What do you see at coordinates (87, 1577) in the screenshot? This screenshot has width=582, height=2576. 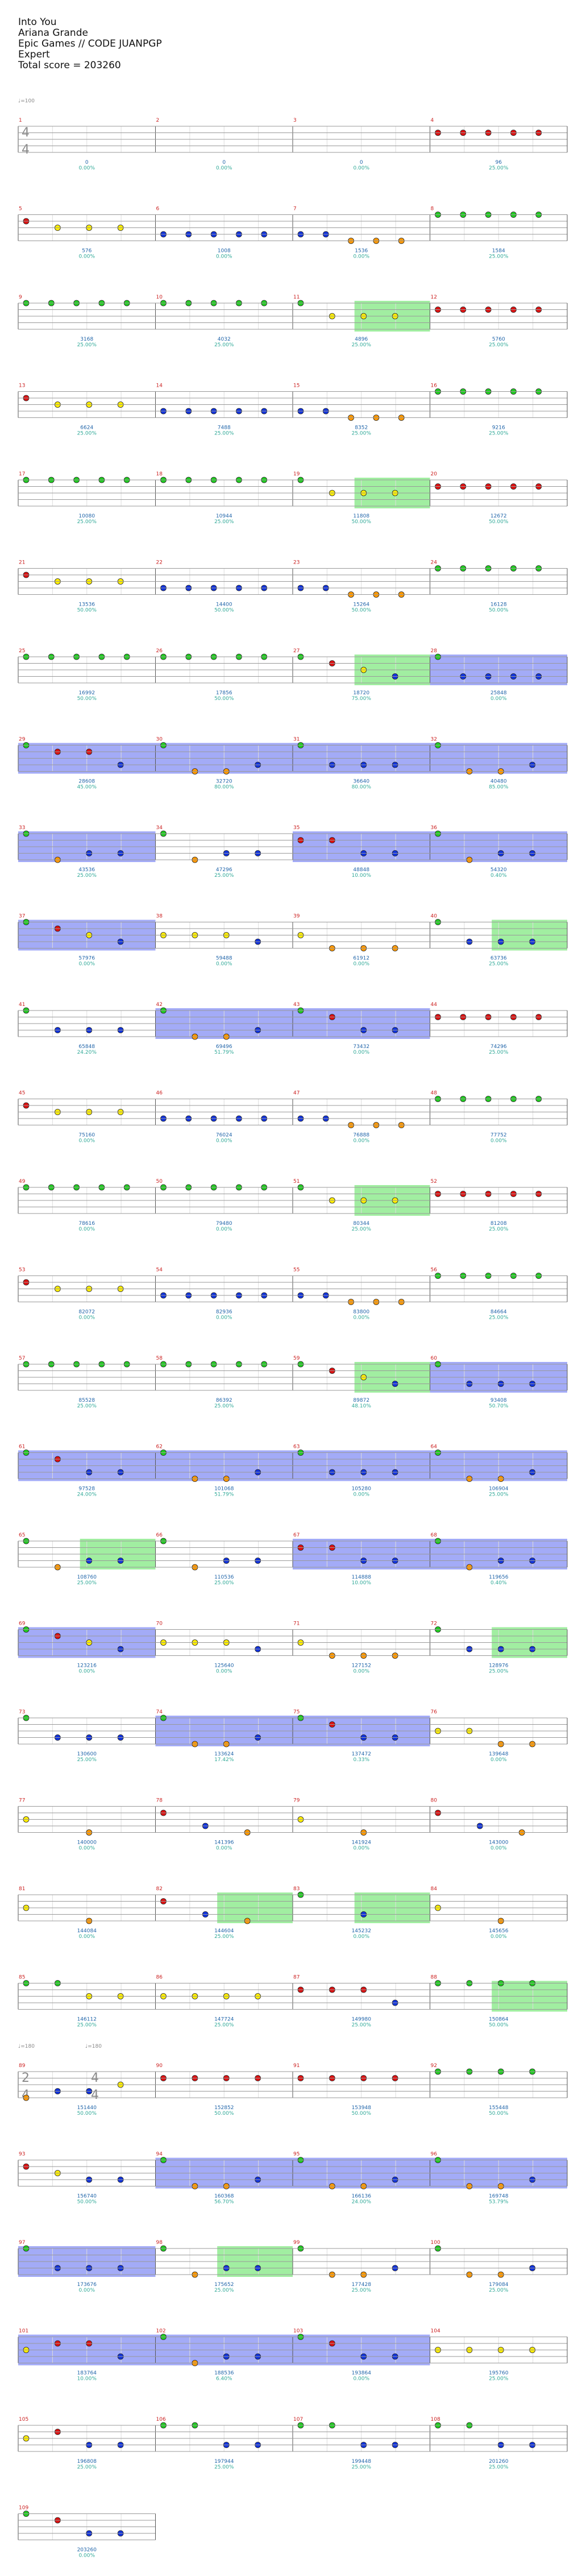 I see `measure-score: 108760` at bounding box center [87, 1577].